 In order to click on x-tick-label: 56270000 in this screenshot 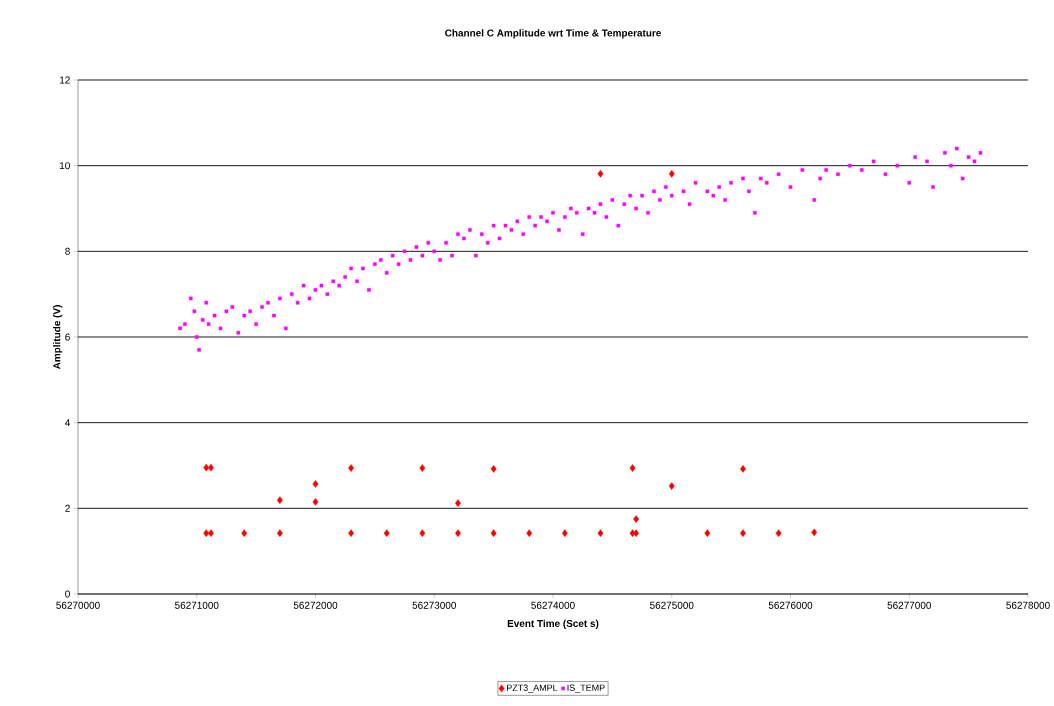, I will do `click(78, 605)`.